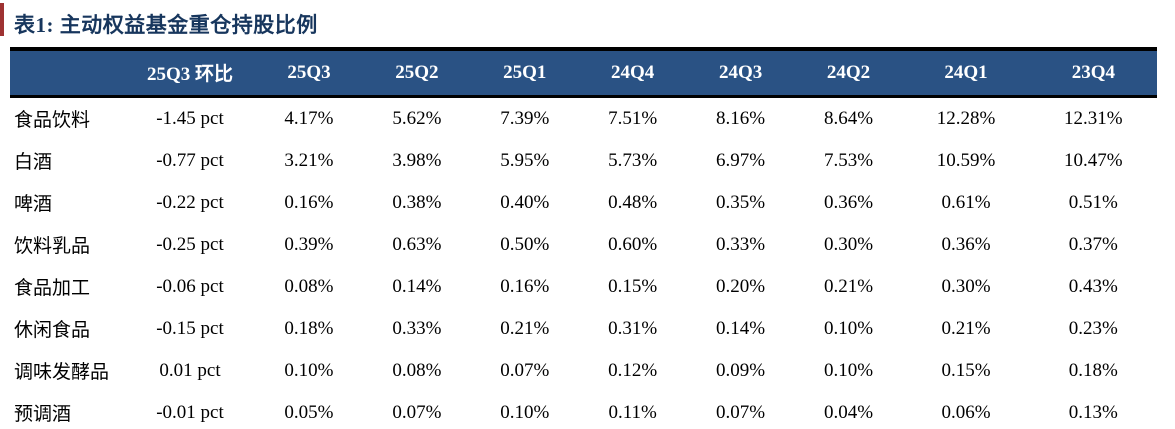  Describe the element at coordinates (633, 160) in the screenshot. I see `value-cell: 5.73%` at that location.